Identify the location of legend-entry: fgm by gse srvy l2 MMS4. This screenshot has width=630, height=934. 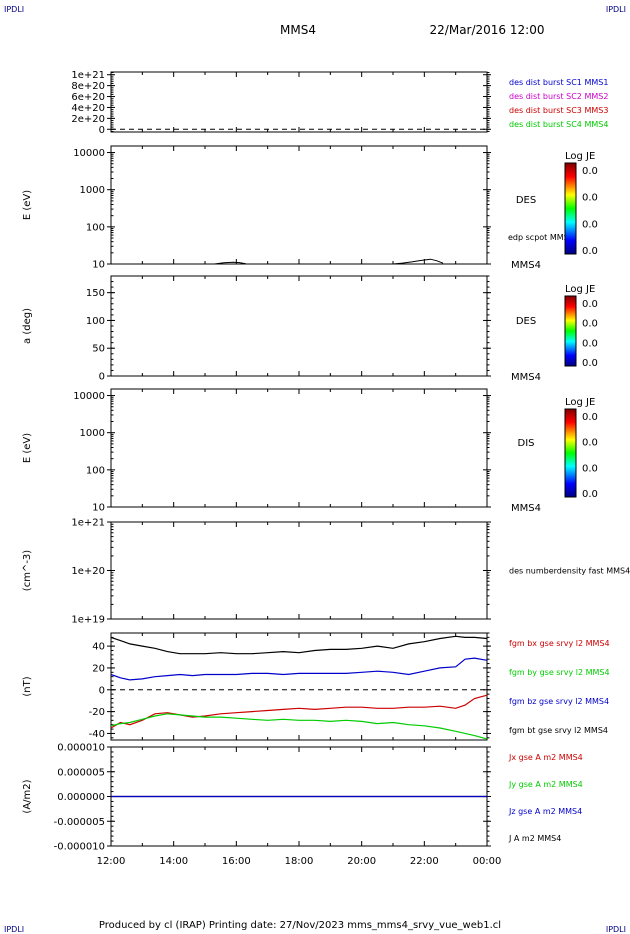
(559, 672).